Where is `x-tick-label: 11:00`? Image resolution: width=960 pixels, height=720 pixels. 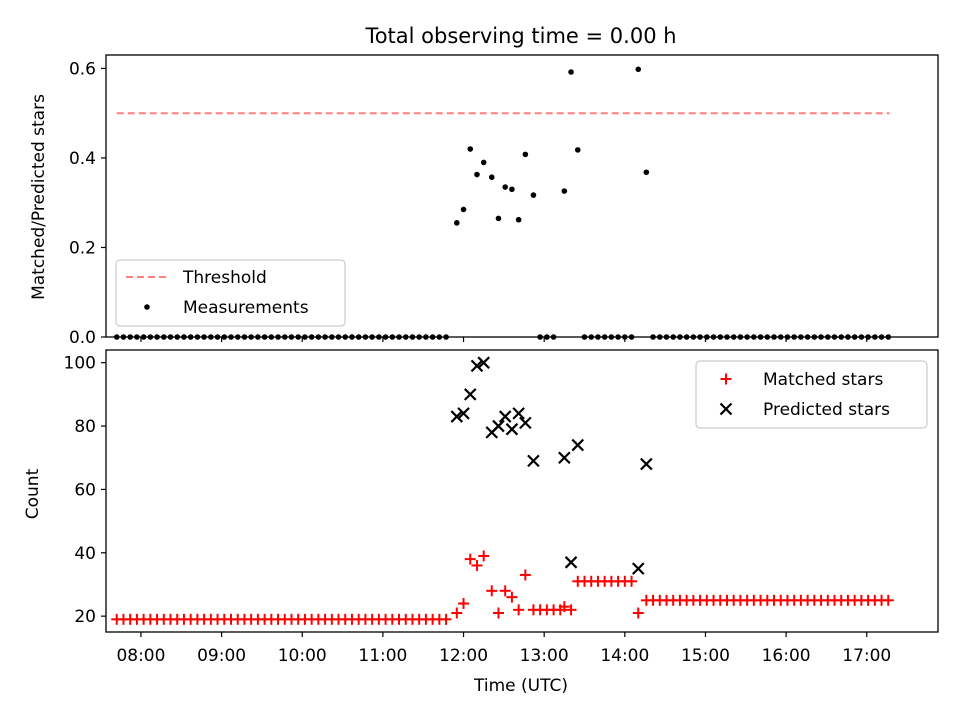
x-tick-label: 11:00 is located at coordinates (382, 656).